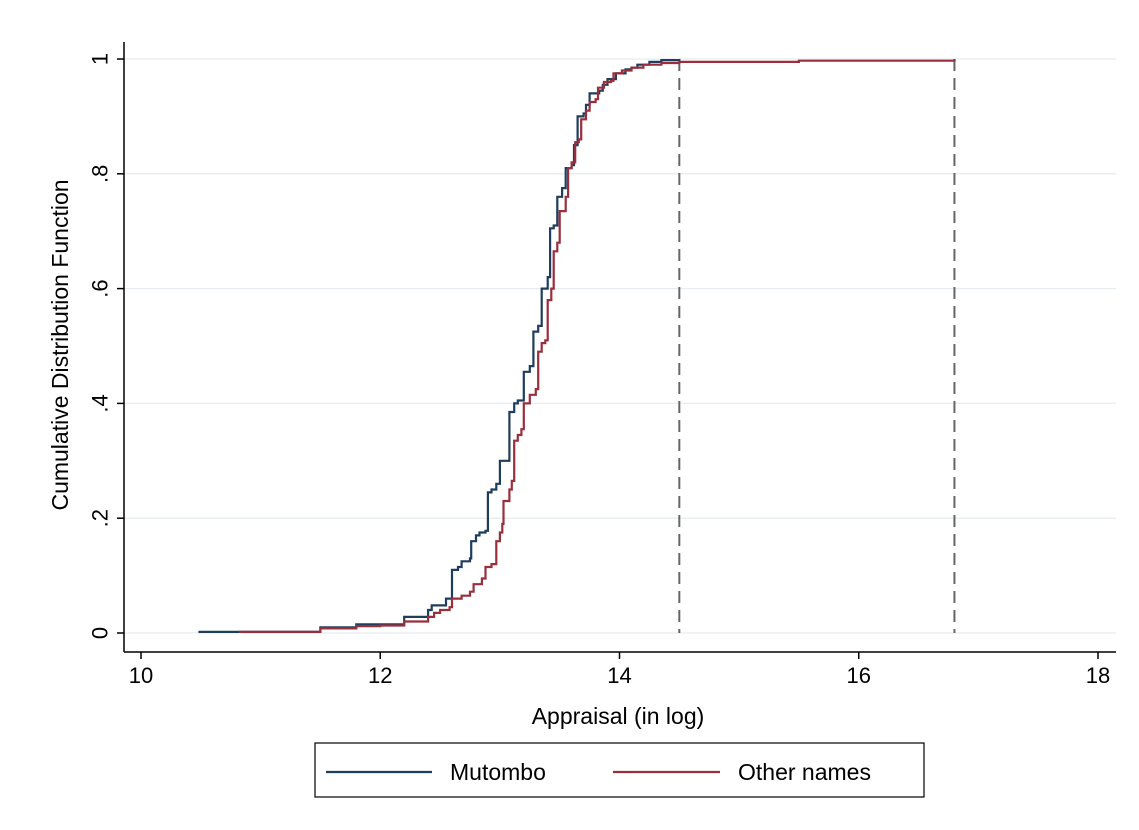 The height and width of the screenshot is (830, 1139). Describe the element at coordinates (100, 174) in the screenshot. I see `y-tick-label-4: .8` at that location.